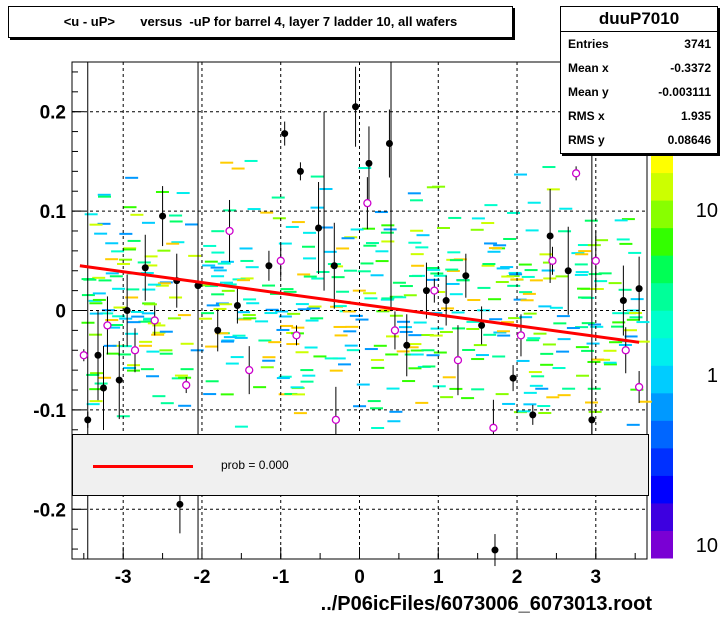 This screenshot has width=720, height=620. Describe the element at coordinates (662, 324) in the screenshot. I see `color-scale` at that location.